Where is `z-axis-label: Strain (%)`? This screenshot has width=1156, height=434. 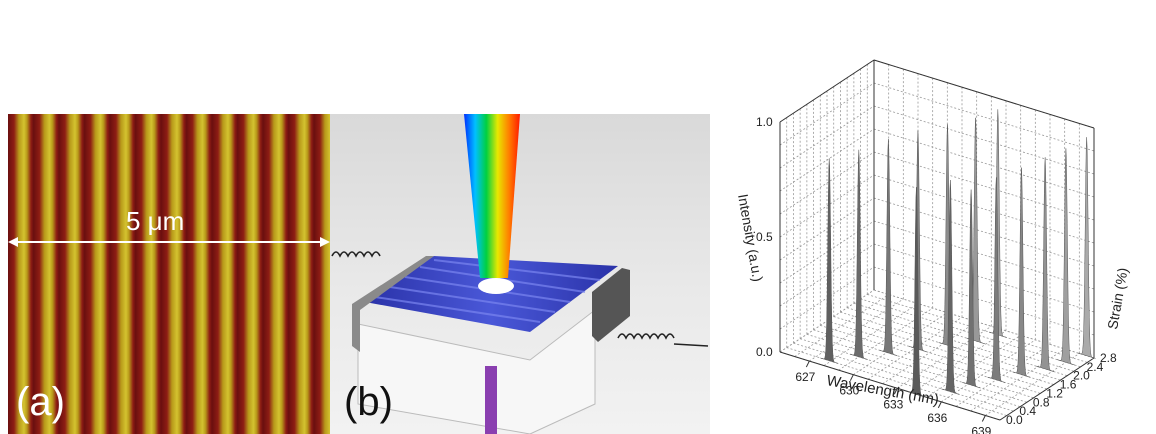
z-axis-label: Strain (%) is located at coordinates (1117, 298).